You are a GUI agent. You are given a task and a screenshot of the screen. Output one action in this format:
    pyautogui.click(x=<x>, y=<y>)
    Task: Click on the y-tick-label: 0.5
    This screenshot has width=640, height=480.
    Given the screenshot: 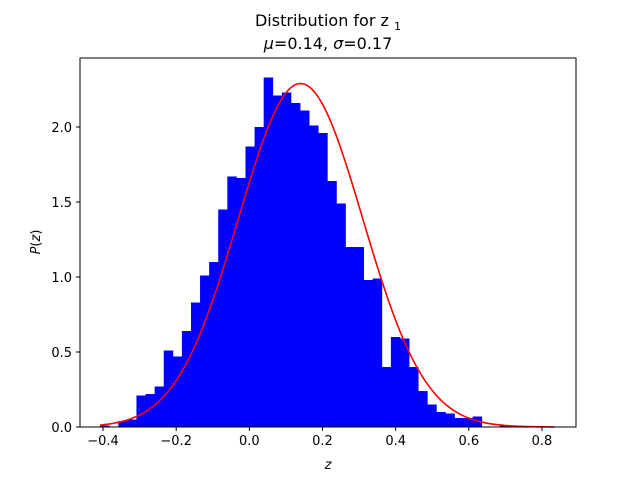 What is the action you would take?
    pyautogui.click(x=61, y=353)
    